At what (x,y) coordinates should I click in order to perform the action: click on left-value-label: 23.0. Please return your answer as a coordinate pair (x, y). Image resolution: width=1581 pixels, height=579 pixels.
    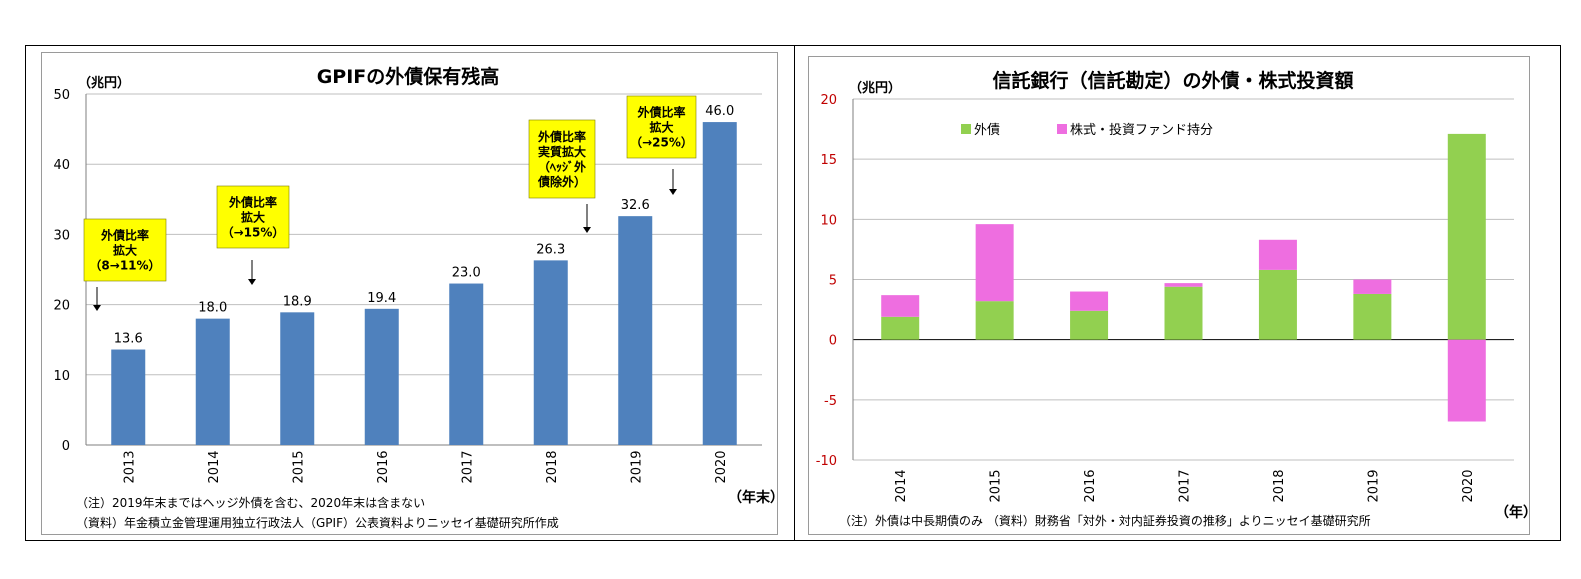
    Looking at the image, I should click on (466, 273).